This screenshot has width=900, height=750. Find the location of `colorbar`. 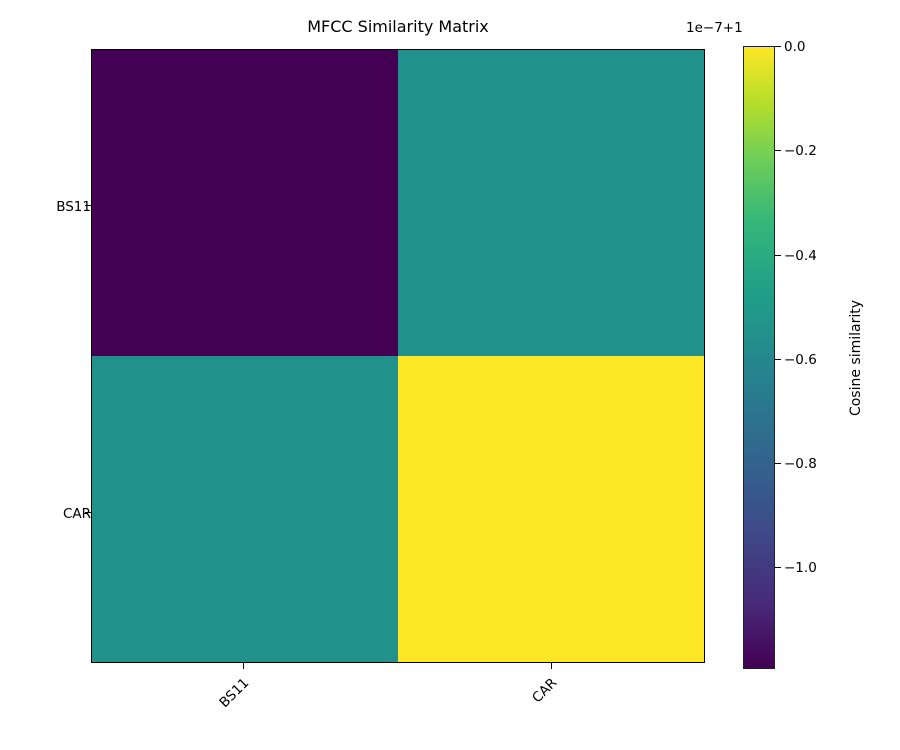

colorbar is located at coordinates (759, 357).